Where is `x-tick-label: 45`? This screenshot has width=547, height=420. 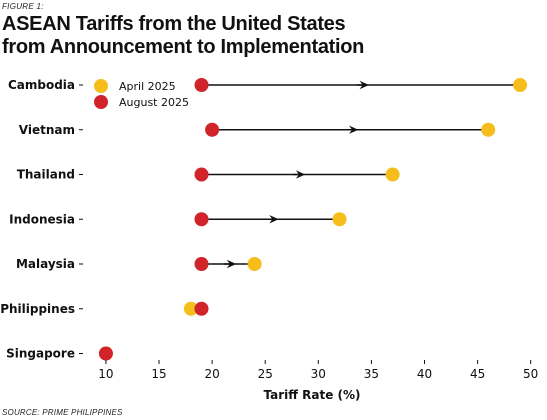 x-tick-label: 45 is located at coordinates (477, 374).